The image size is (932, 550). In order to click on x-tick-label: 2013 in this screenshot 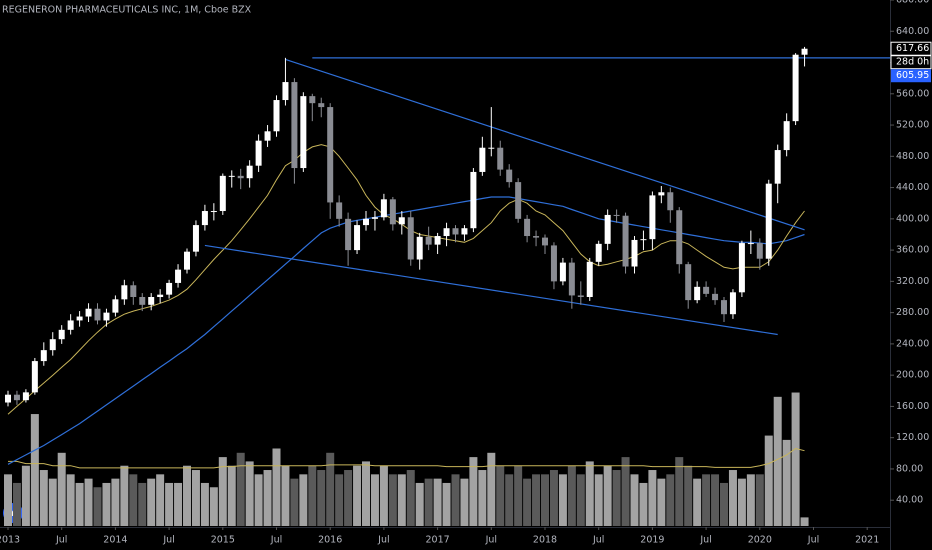, I will do `click(10, 540)`.